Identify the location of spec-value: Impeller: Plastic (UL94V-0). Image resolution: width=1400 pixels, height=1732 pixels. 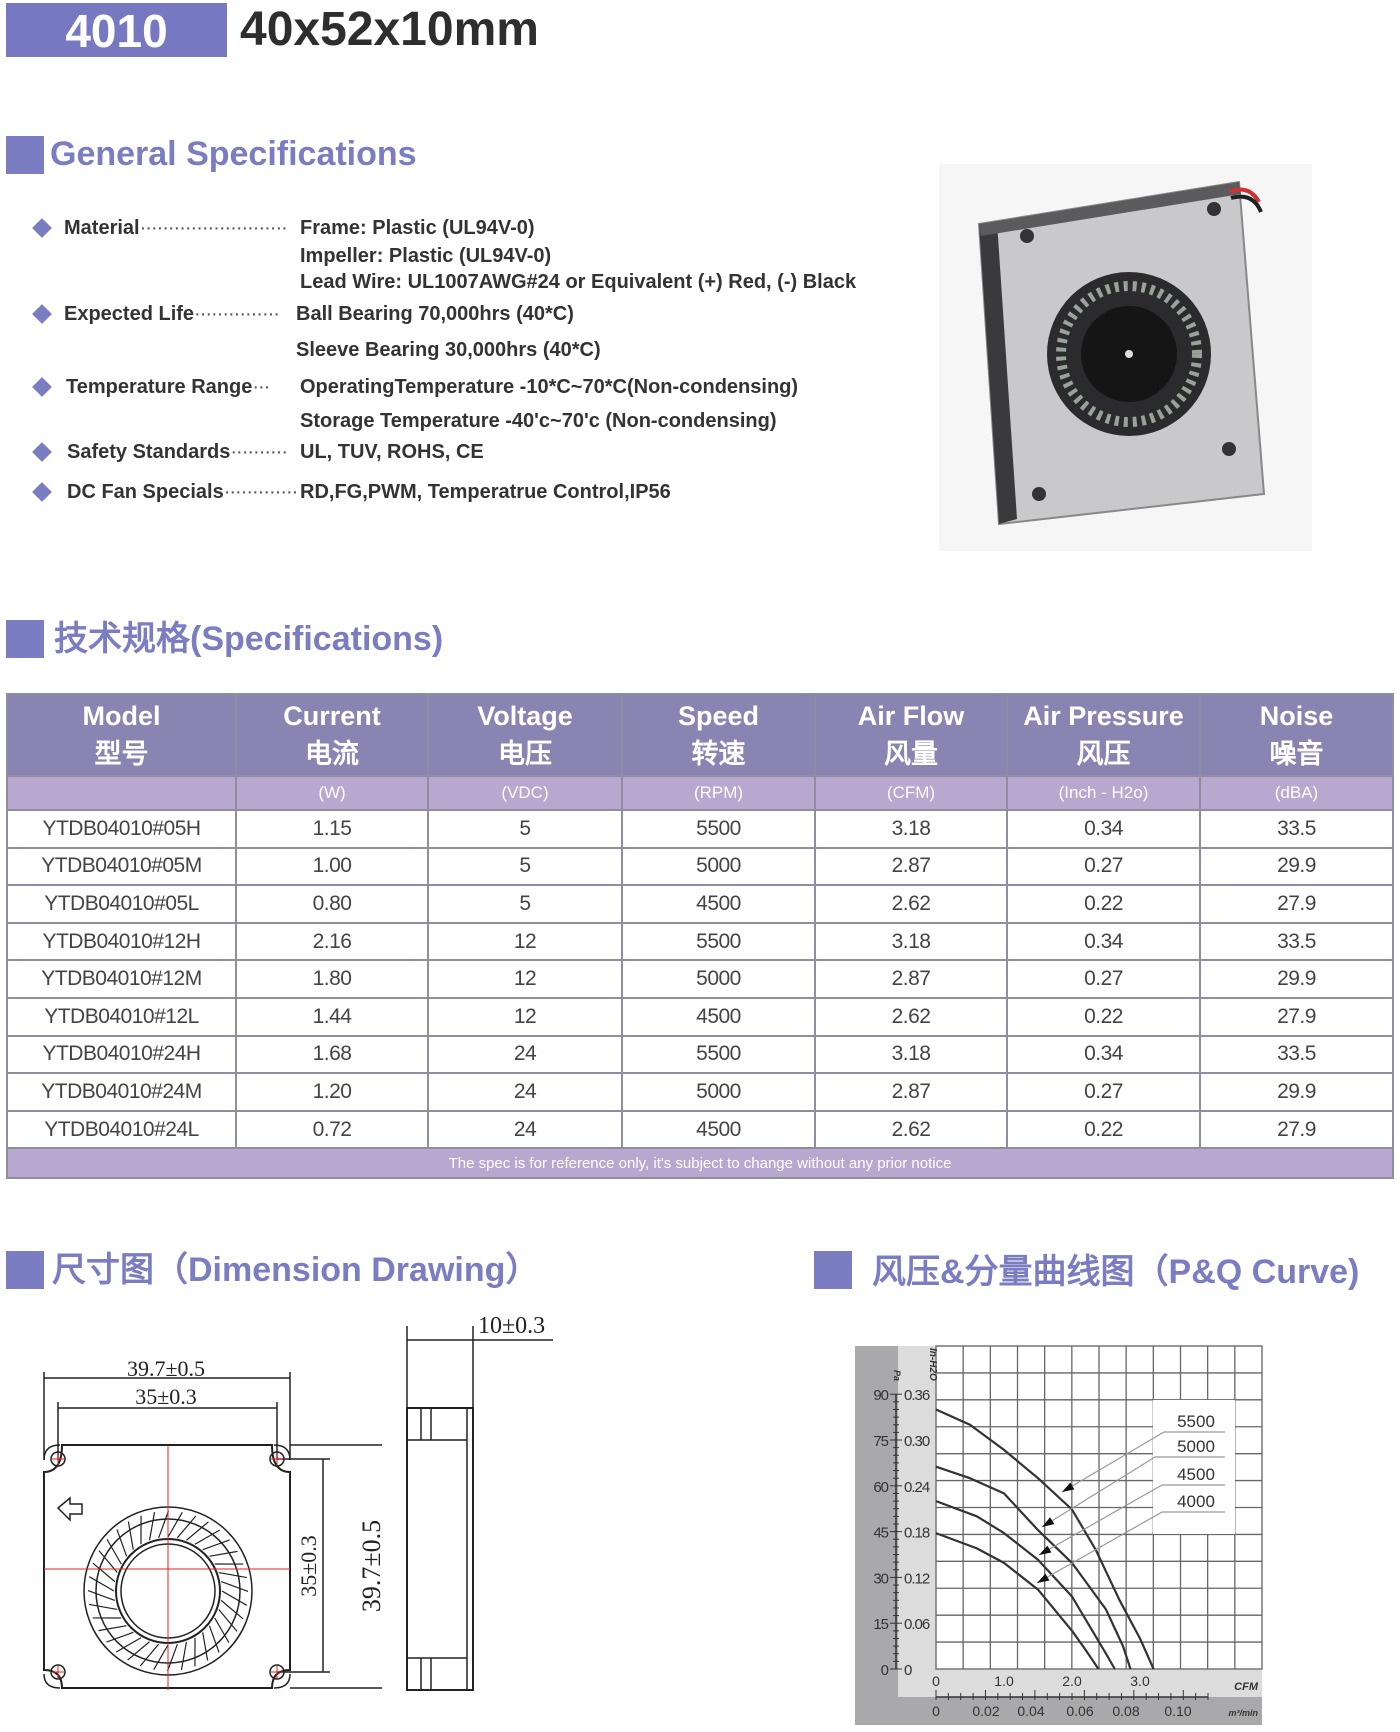
(426, 256).